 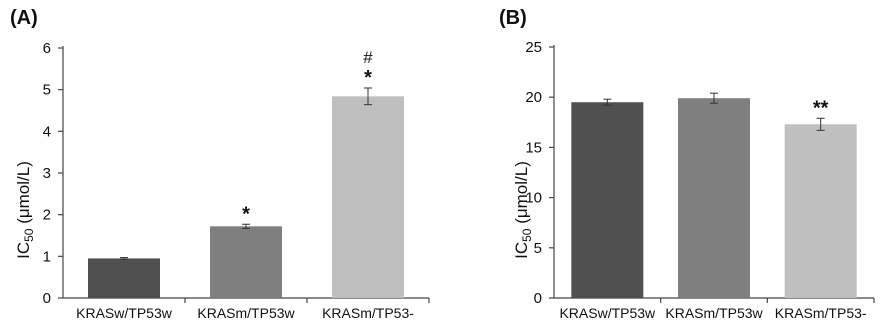 I want to click on significance-mark-top: #, so click(x=368, y=57).